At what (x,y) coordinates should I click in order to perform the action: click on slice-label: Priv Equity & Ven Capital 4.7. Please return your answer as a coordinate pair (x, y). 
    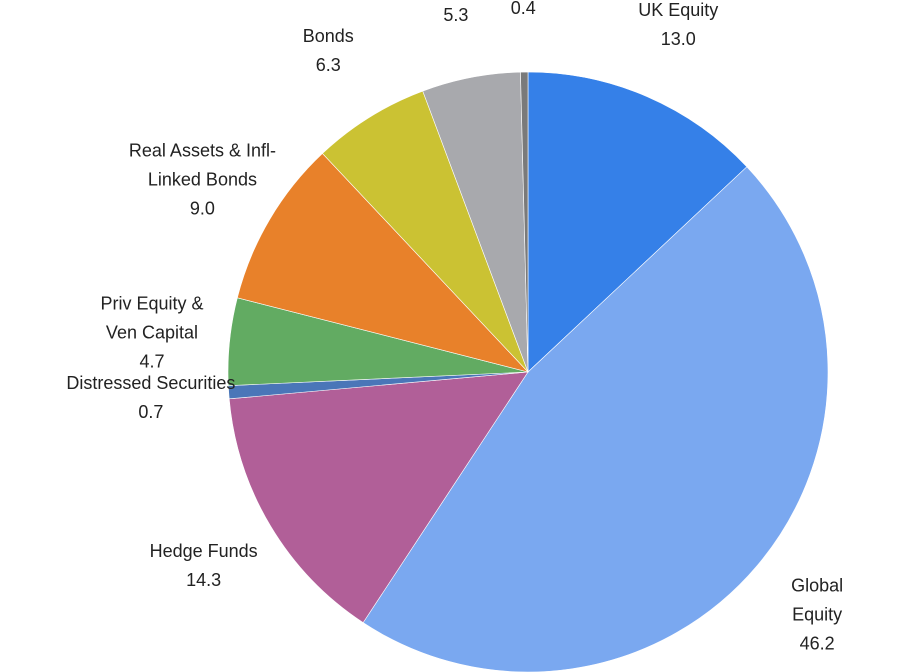
    Looking at the image, I should click on (151, 333).